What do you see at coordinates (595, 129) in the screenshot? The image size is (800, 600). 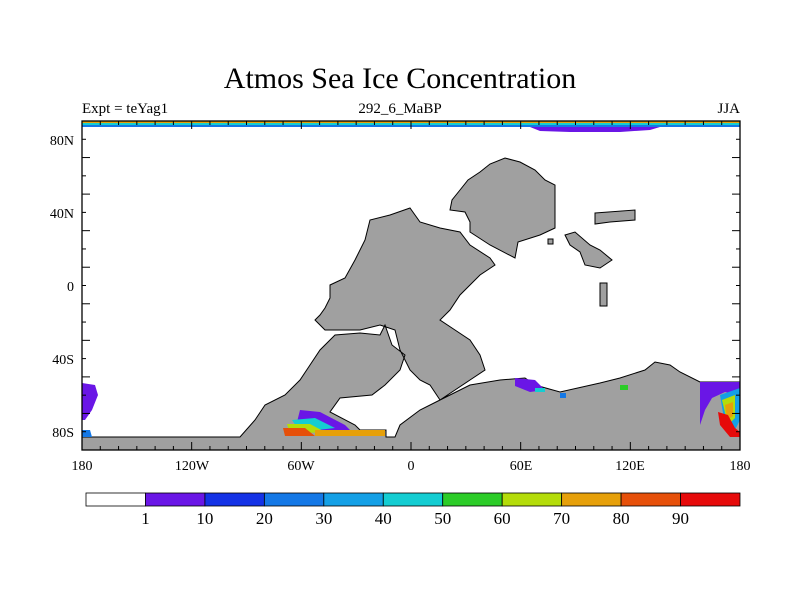 I see `arctic-ice-patch` at bounding box center [595, 129].